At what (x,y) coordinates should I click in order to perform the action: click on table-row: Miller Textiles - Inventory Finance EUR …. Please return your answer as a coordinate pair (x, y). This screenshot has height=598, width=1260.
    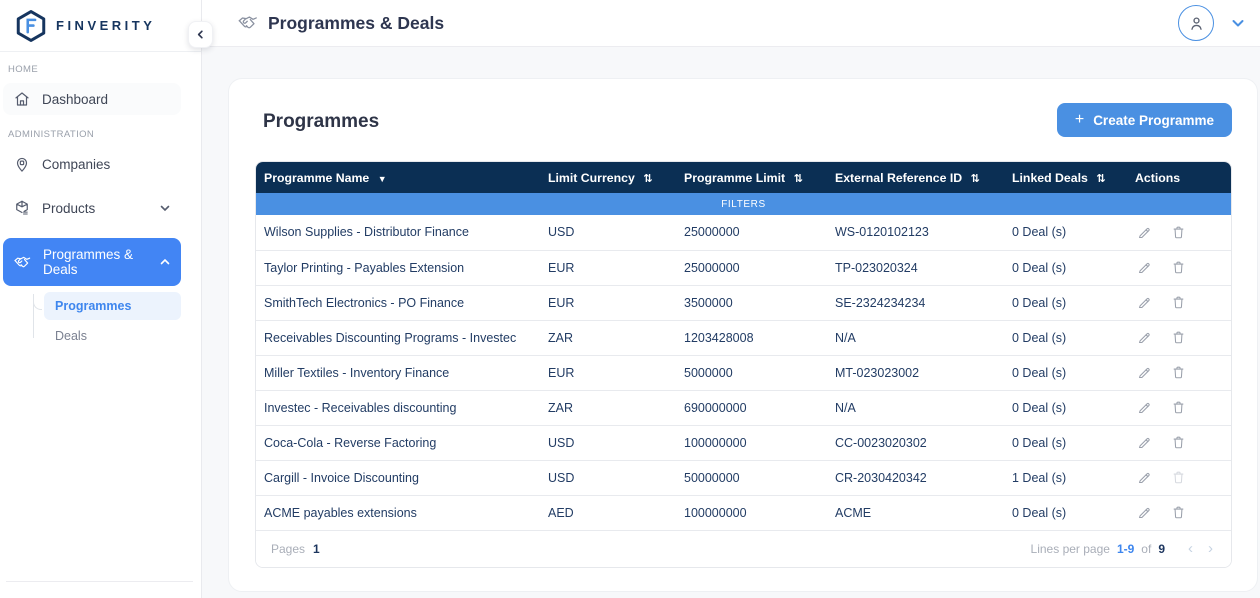
    Looking at the image, I should click on (743, 372).